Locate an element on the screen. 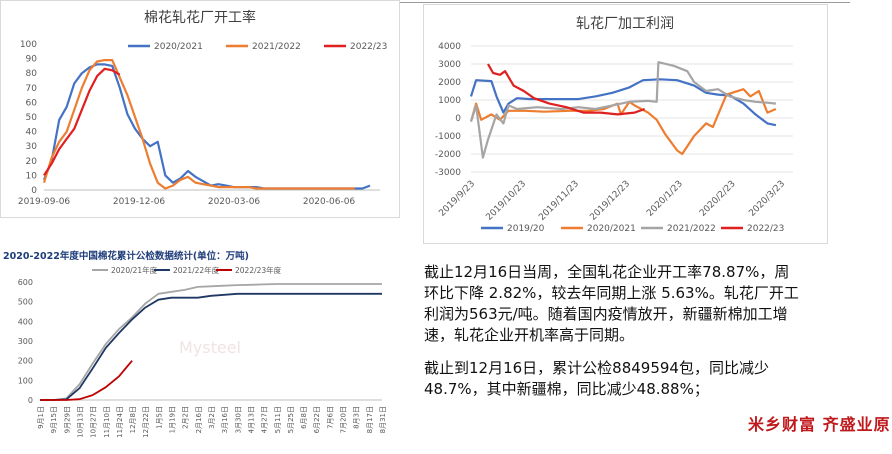  x-tick-label: 9月1日 is located at coordinates (41, 417).